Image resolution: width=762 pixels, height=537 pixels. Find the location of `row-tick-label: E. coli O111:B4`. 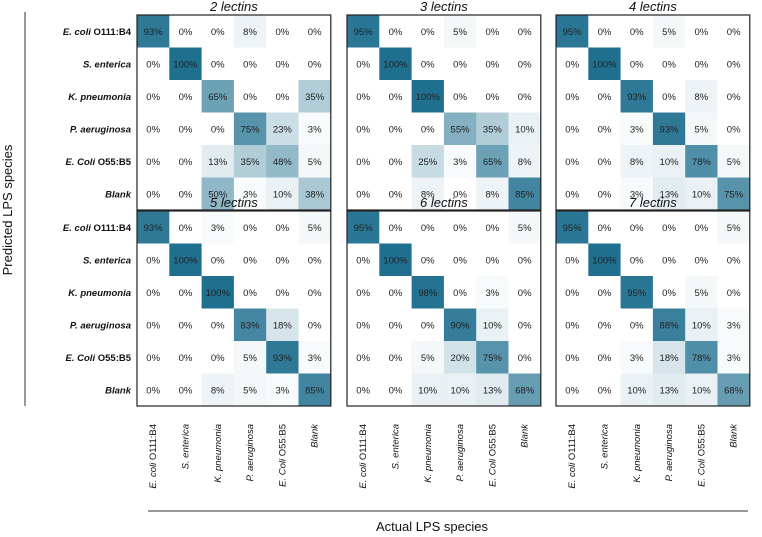

row-tick-label: E. coli O111:B4 is located at coordinates (97, 228).